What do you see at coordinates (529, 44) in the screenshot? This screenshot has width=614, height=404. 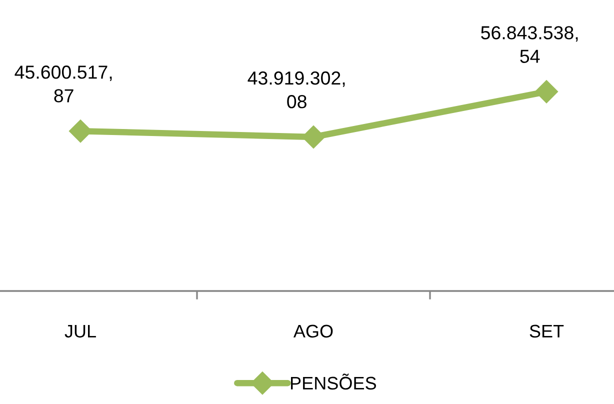 I see `data-label: 56.843.538,54` at bounding box center [529, 44].